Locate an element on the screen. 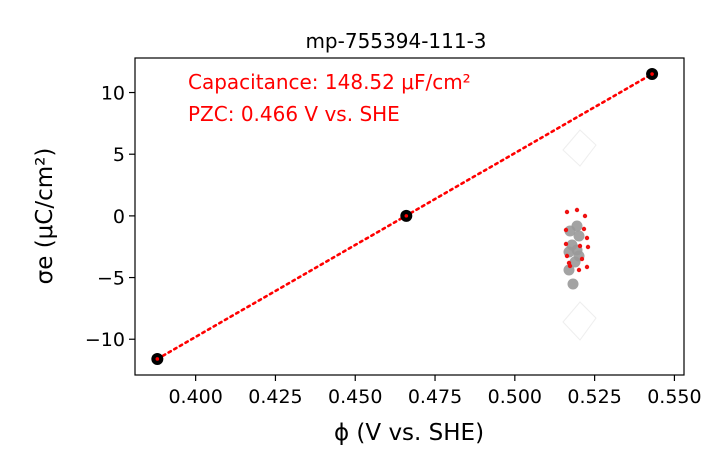  x-tick-label: 0.475 is located at coordinates (435, 397).